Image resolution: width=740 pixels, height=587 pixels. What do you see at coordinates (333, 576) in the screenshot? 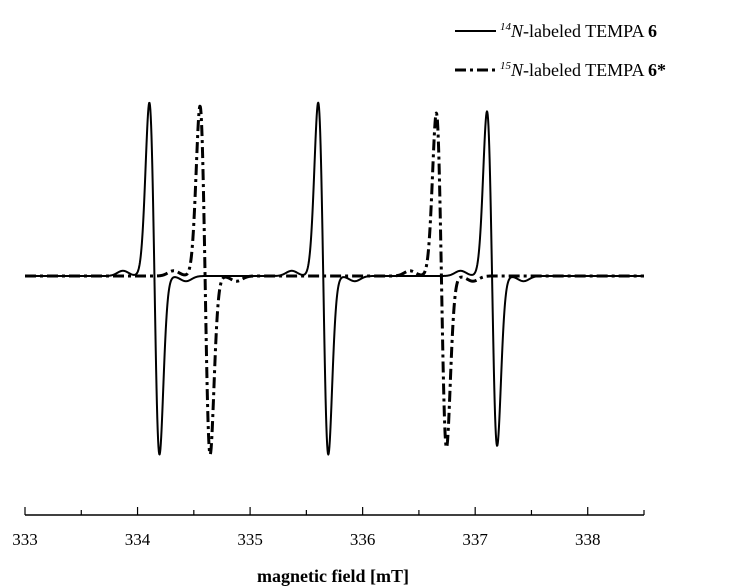
I see `x-axis-title: magnetic field [mT]` at bounding box center [333, 576].